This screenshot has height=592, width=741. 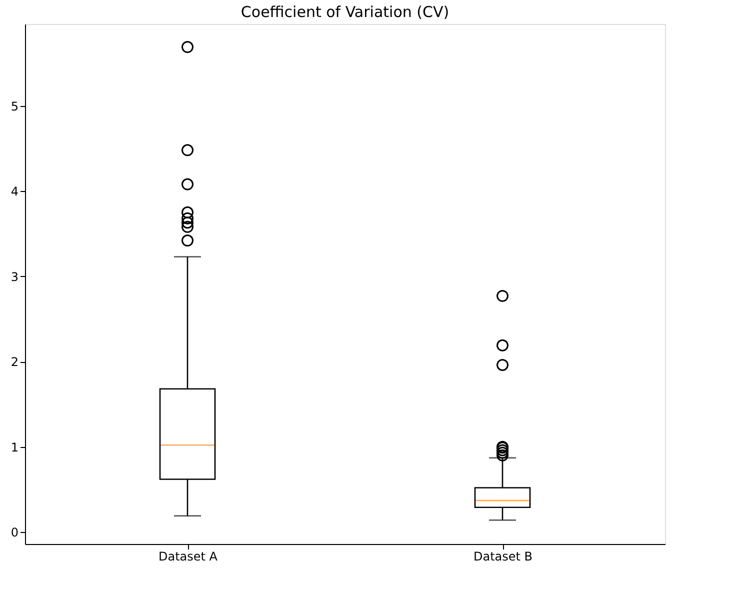 I want to click on y-tick-label: 1, so click(x=14, y=447).